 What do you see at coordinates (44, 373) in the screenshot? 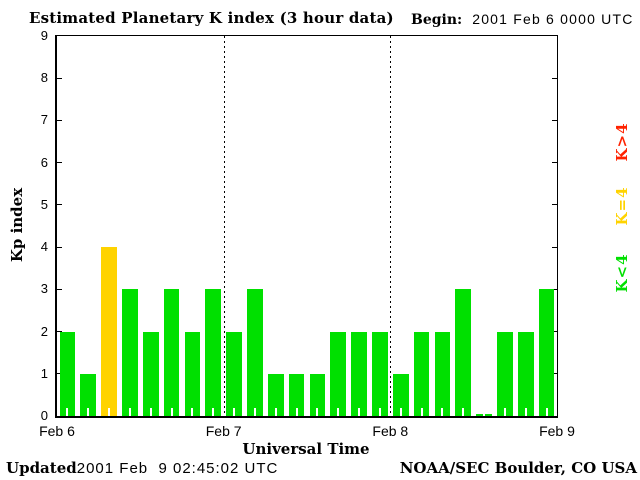
I see `y-tick-label: 1` at bounding box center [44, 373].